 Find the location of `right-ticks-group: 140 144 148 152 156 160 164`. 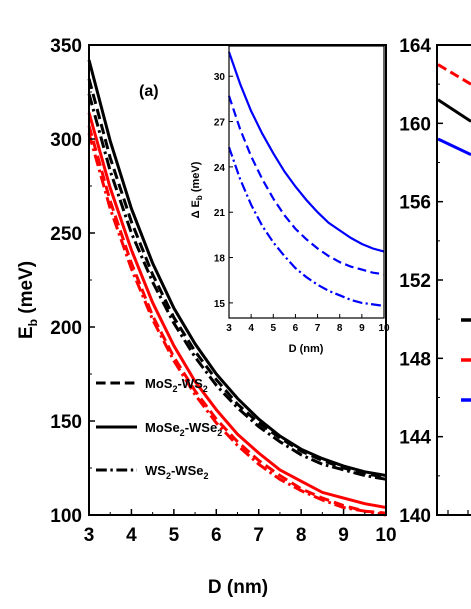

right-ticks-group: 140 144 148 152 156 160 164 is located at coordinates (434, 281).